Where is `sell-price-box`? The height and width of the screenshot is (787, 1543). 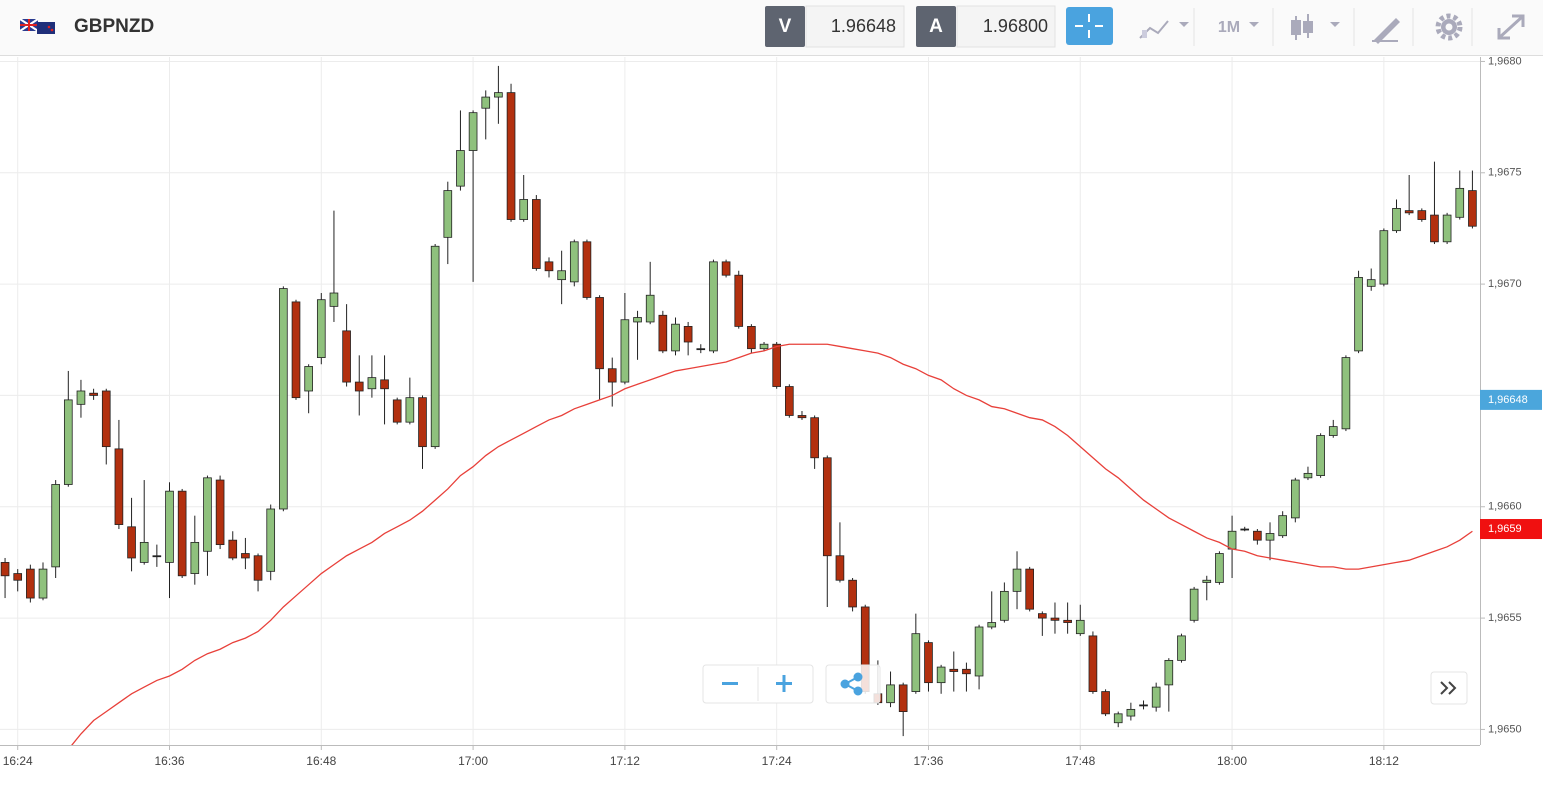 sell-price-box is located at coordinates (855, 26).